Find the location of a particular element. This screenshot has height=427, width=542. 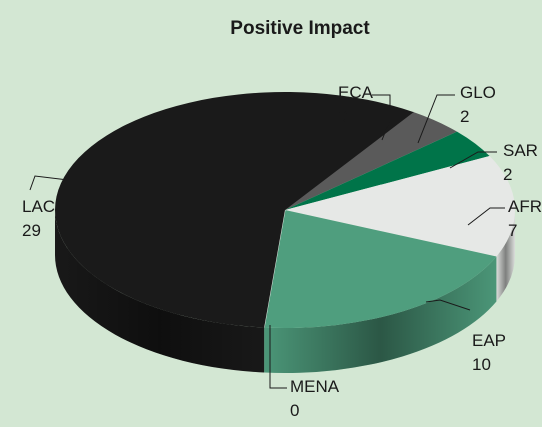

slice-value: 7 is located at coordinates (512, 230).